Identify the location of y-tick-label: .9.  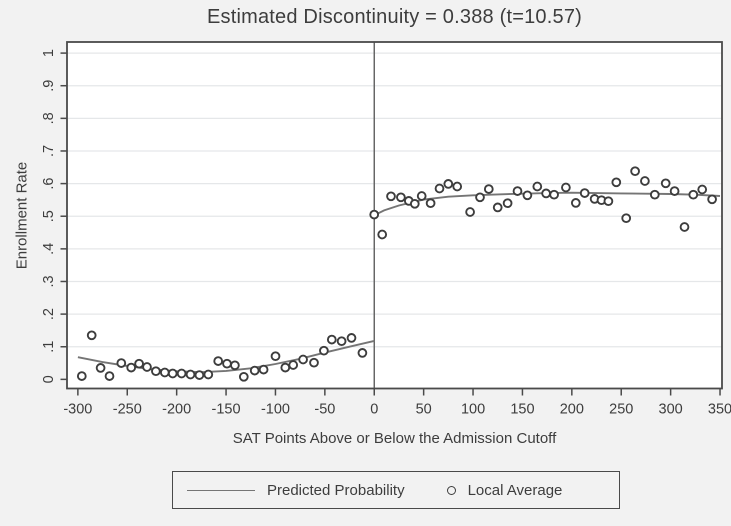
(49, 86).